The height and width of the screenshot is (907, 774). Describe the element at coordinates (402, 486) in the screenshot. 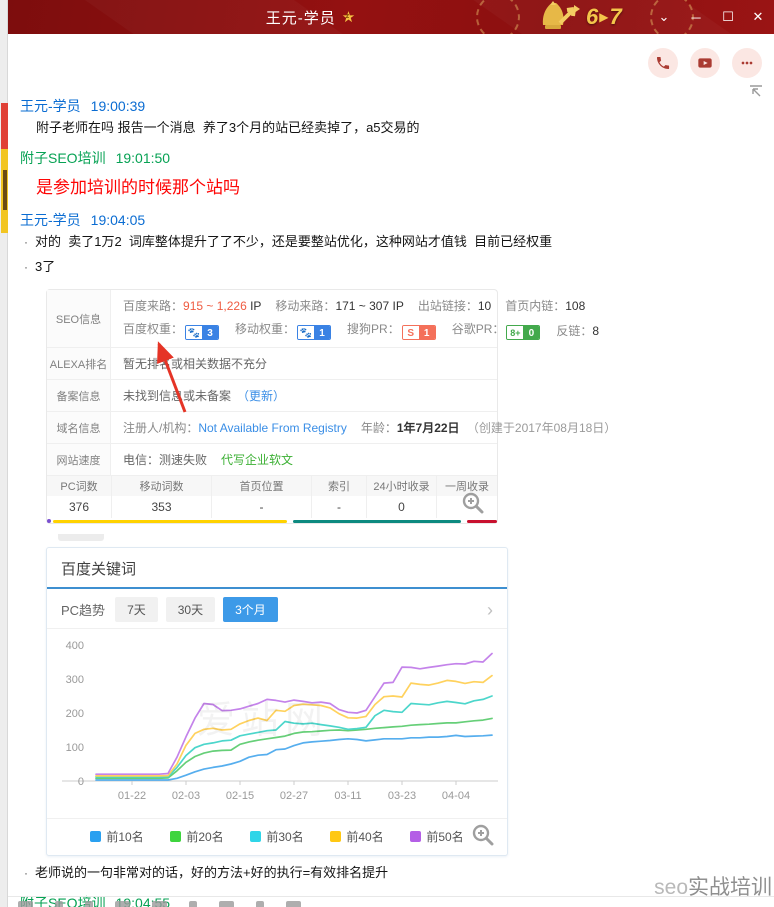

I see `stats-header: 24小时收录` at that location.